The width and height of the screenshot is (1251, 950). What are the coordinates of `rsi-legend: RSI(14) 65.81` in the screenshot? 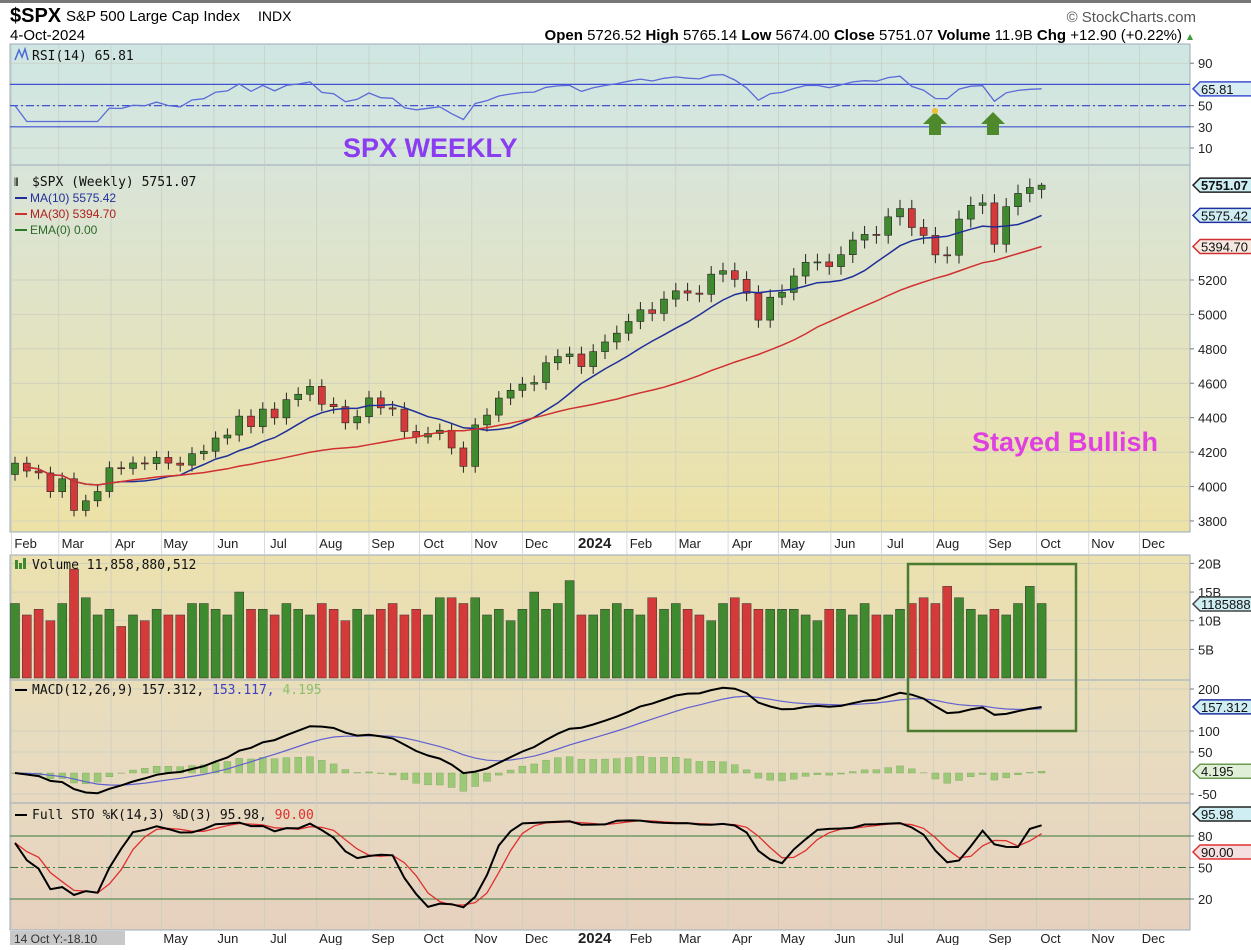 It's located at (74, 56).